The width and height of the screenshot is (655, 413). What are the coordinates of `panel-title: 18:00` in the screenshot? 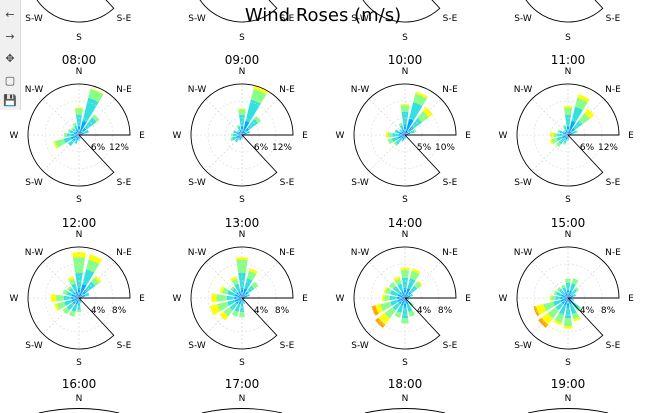 It's located at (405, 384).